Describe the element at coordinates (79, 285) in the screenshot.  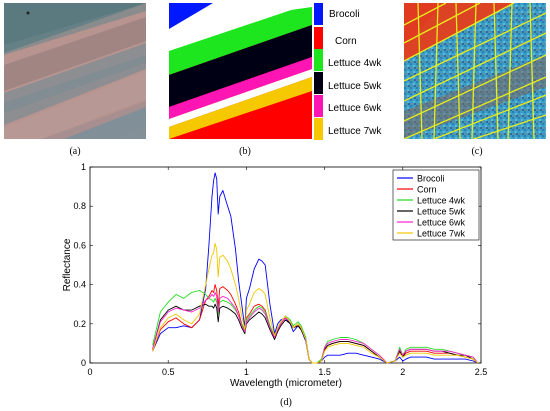
I see `y-tick-label: 0.4` at that location.